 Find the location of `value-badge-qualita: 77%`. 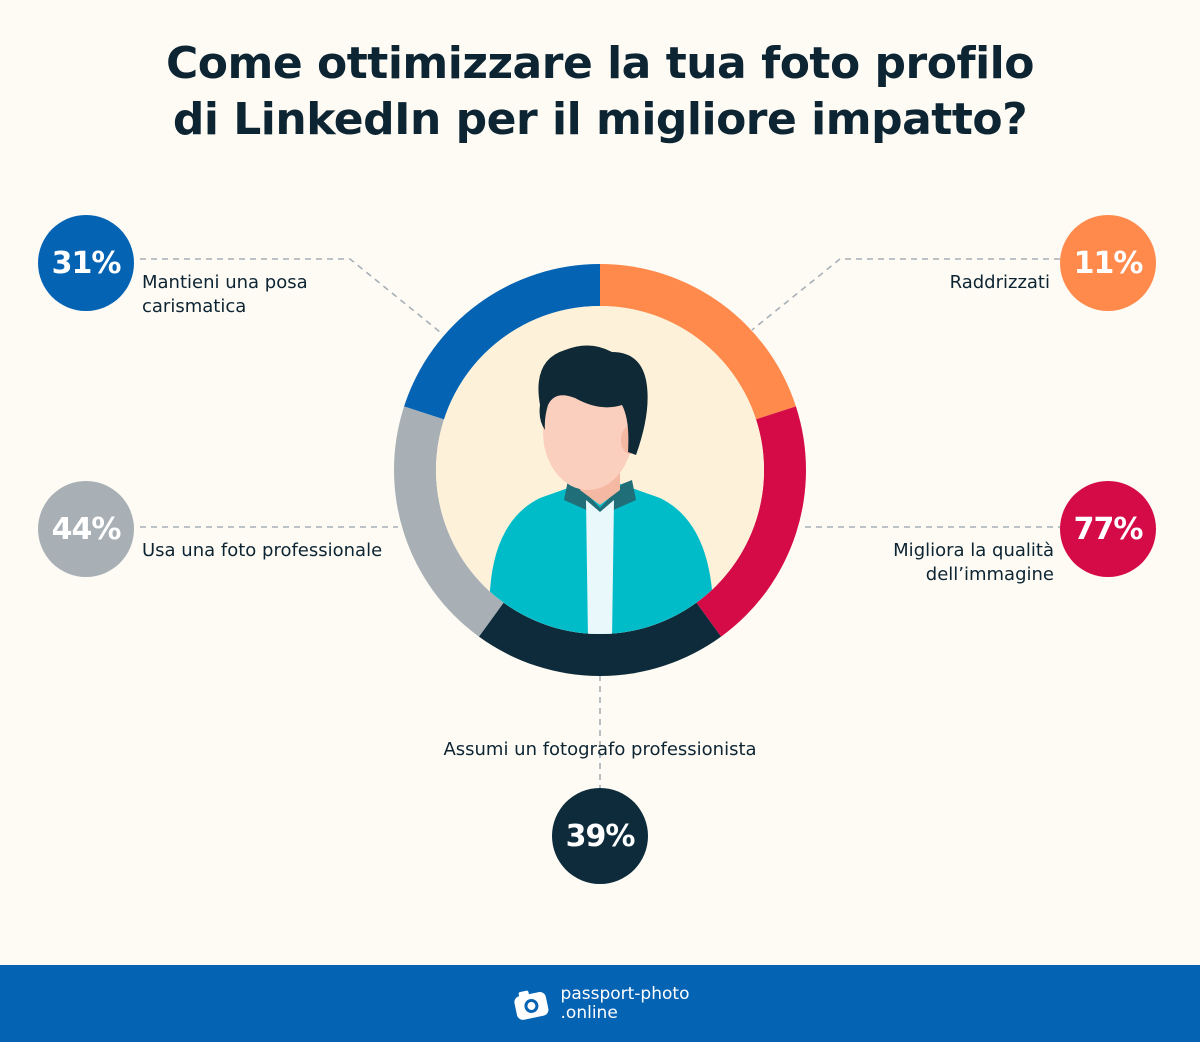

value-badge-qualita: 77% is located at coordinates (1108, 529).